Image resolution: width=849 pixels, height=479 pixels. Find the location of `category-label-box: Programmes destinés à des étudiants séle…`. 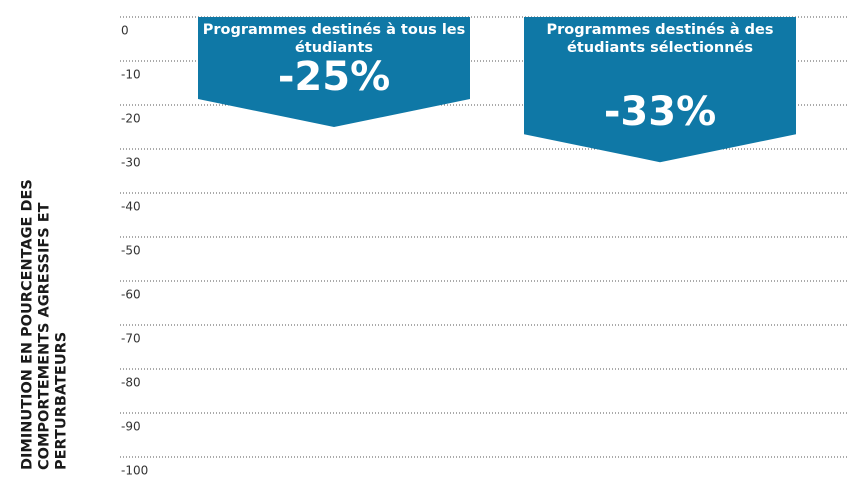

category-label-box: Programmes destinés à des étudiants séle… is located at coordinates (660, 39).